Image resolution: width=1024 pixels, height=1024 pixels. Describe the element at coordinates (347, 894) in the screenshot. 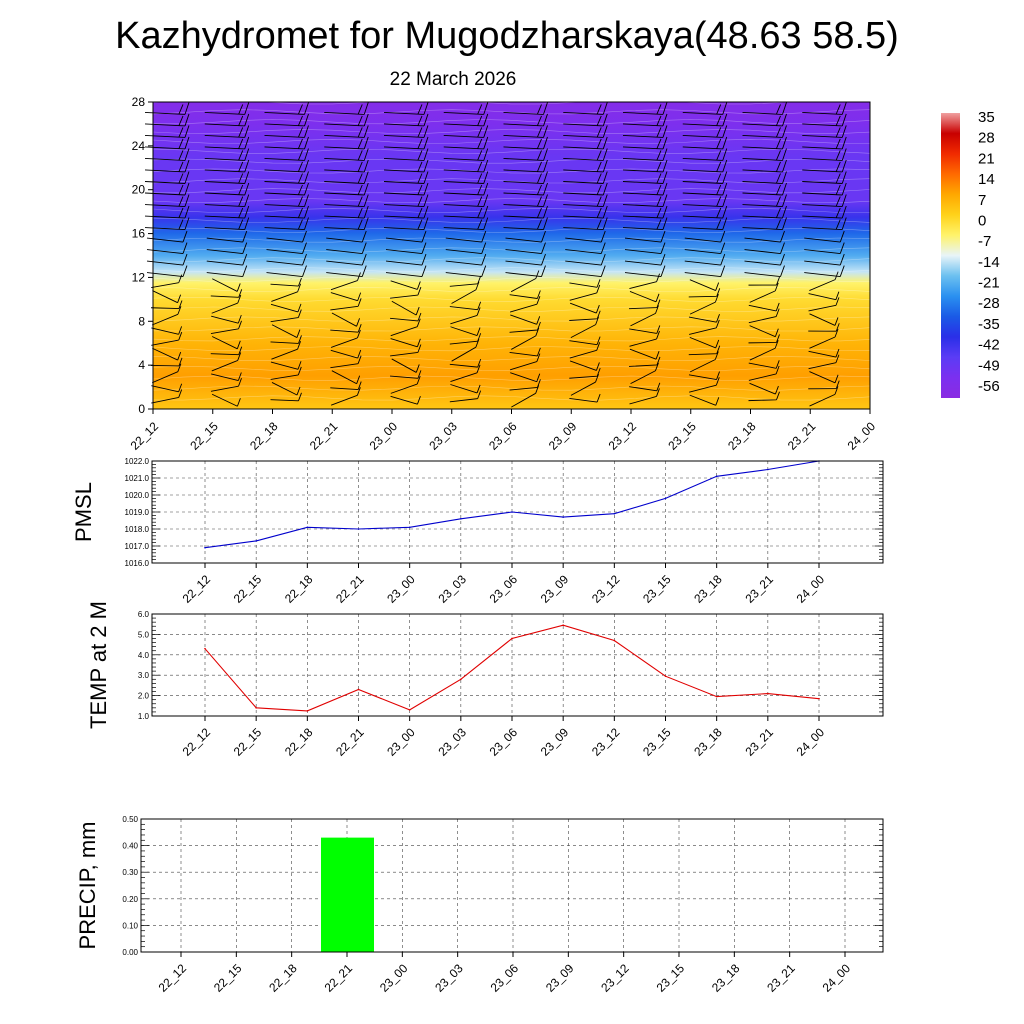

I see `precip-bar` at that location.